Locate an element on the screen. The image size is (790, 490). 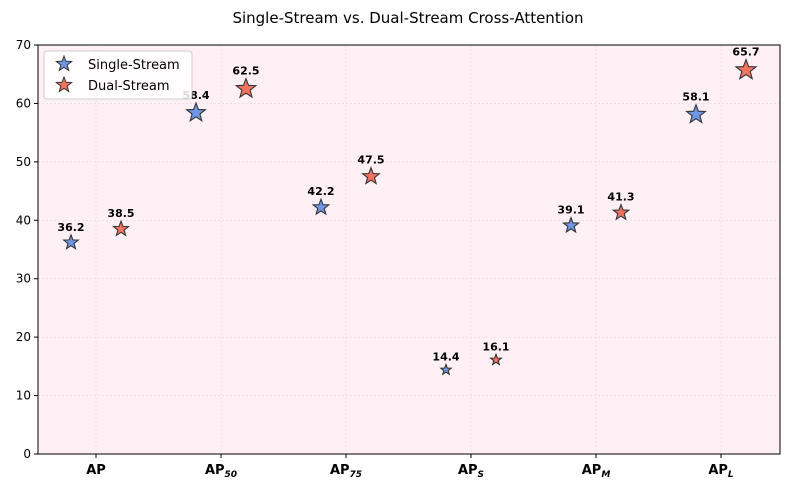
y-tick-label: 30 is located at coordinates (23, 279).